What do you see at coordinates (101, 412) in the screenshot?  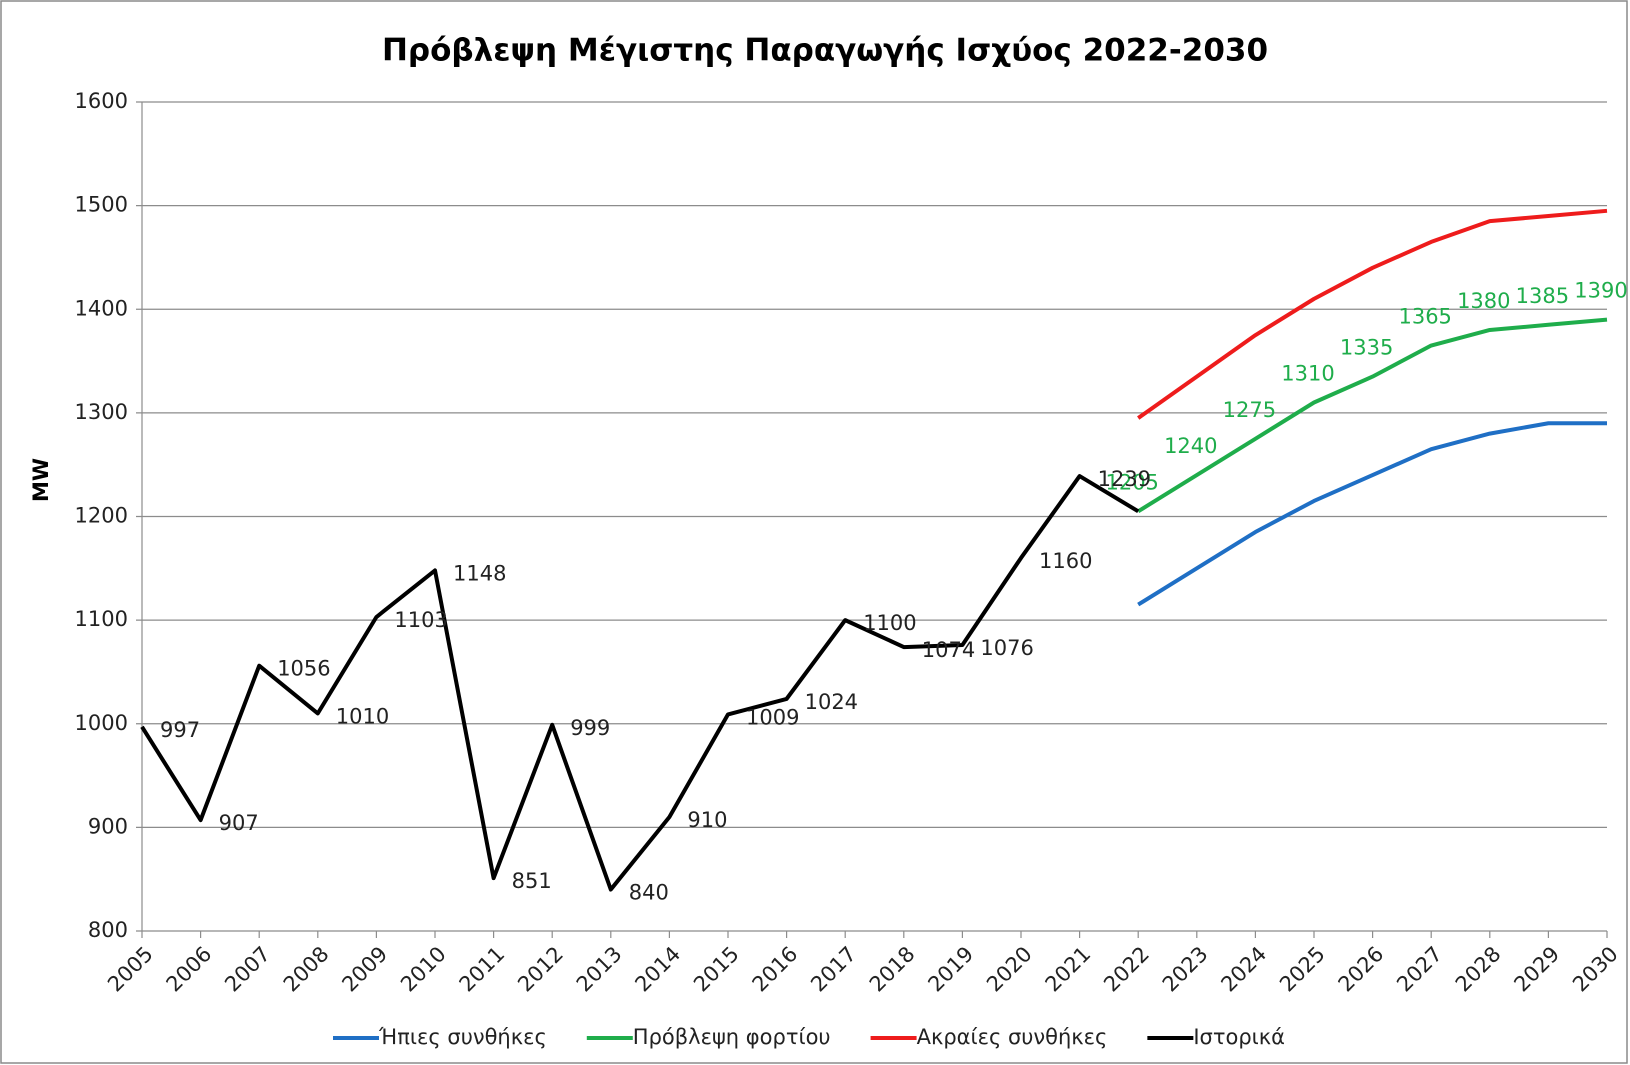 I see `y-tick-label: 1300` at bounding box center [101, 412].